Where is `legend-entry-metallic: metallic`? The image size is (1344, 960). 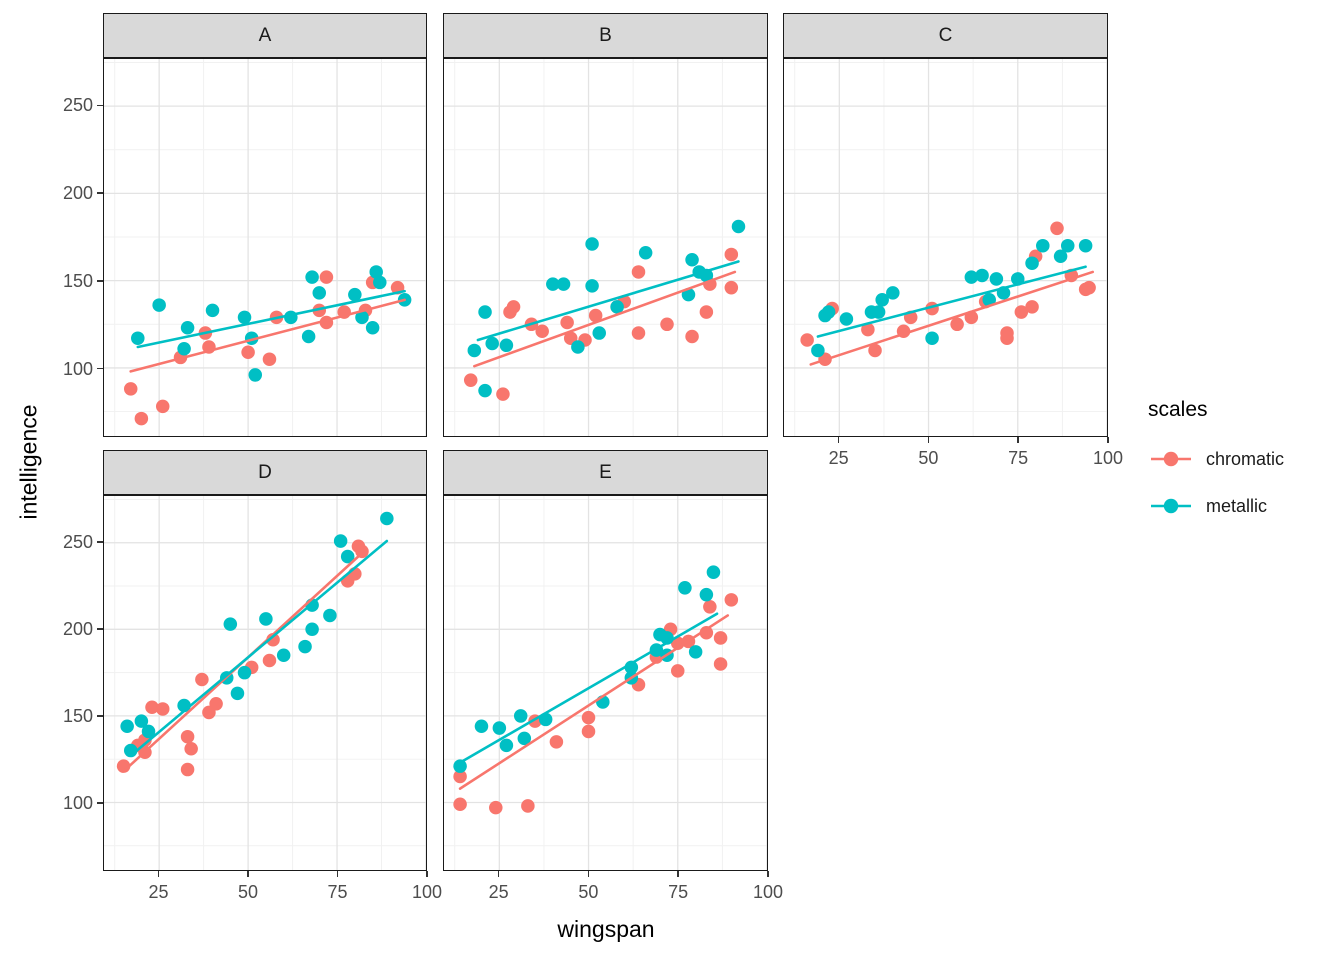 legend-entry-metallic: metallic is located at coordinates (1216, 506).